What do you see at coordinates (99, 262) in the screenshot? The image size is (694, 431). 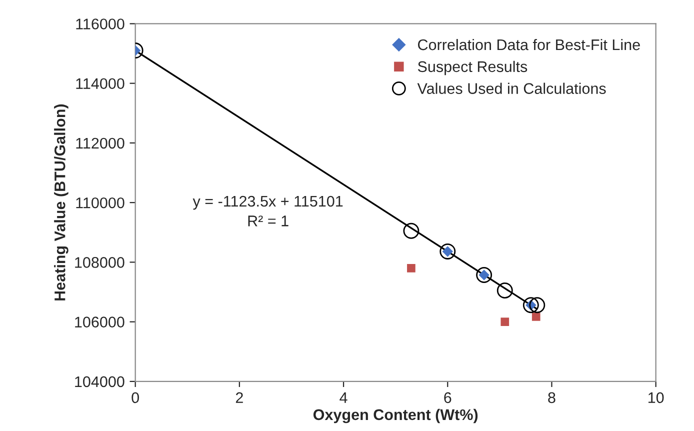 I see `y-tick-label: 108000` at bounding box center [99, 262].